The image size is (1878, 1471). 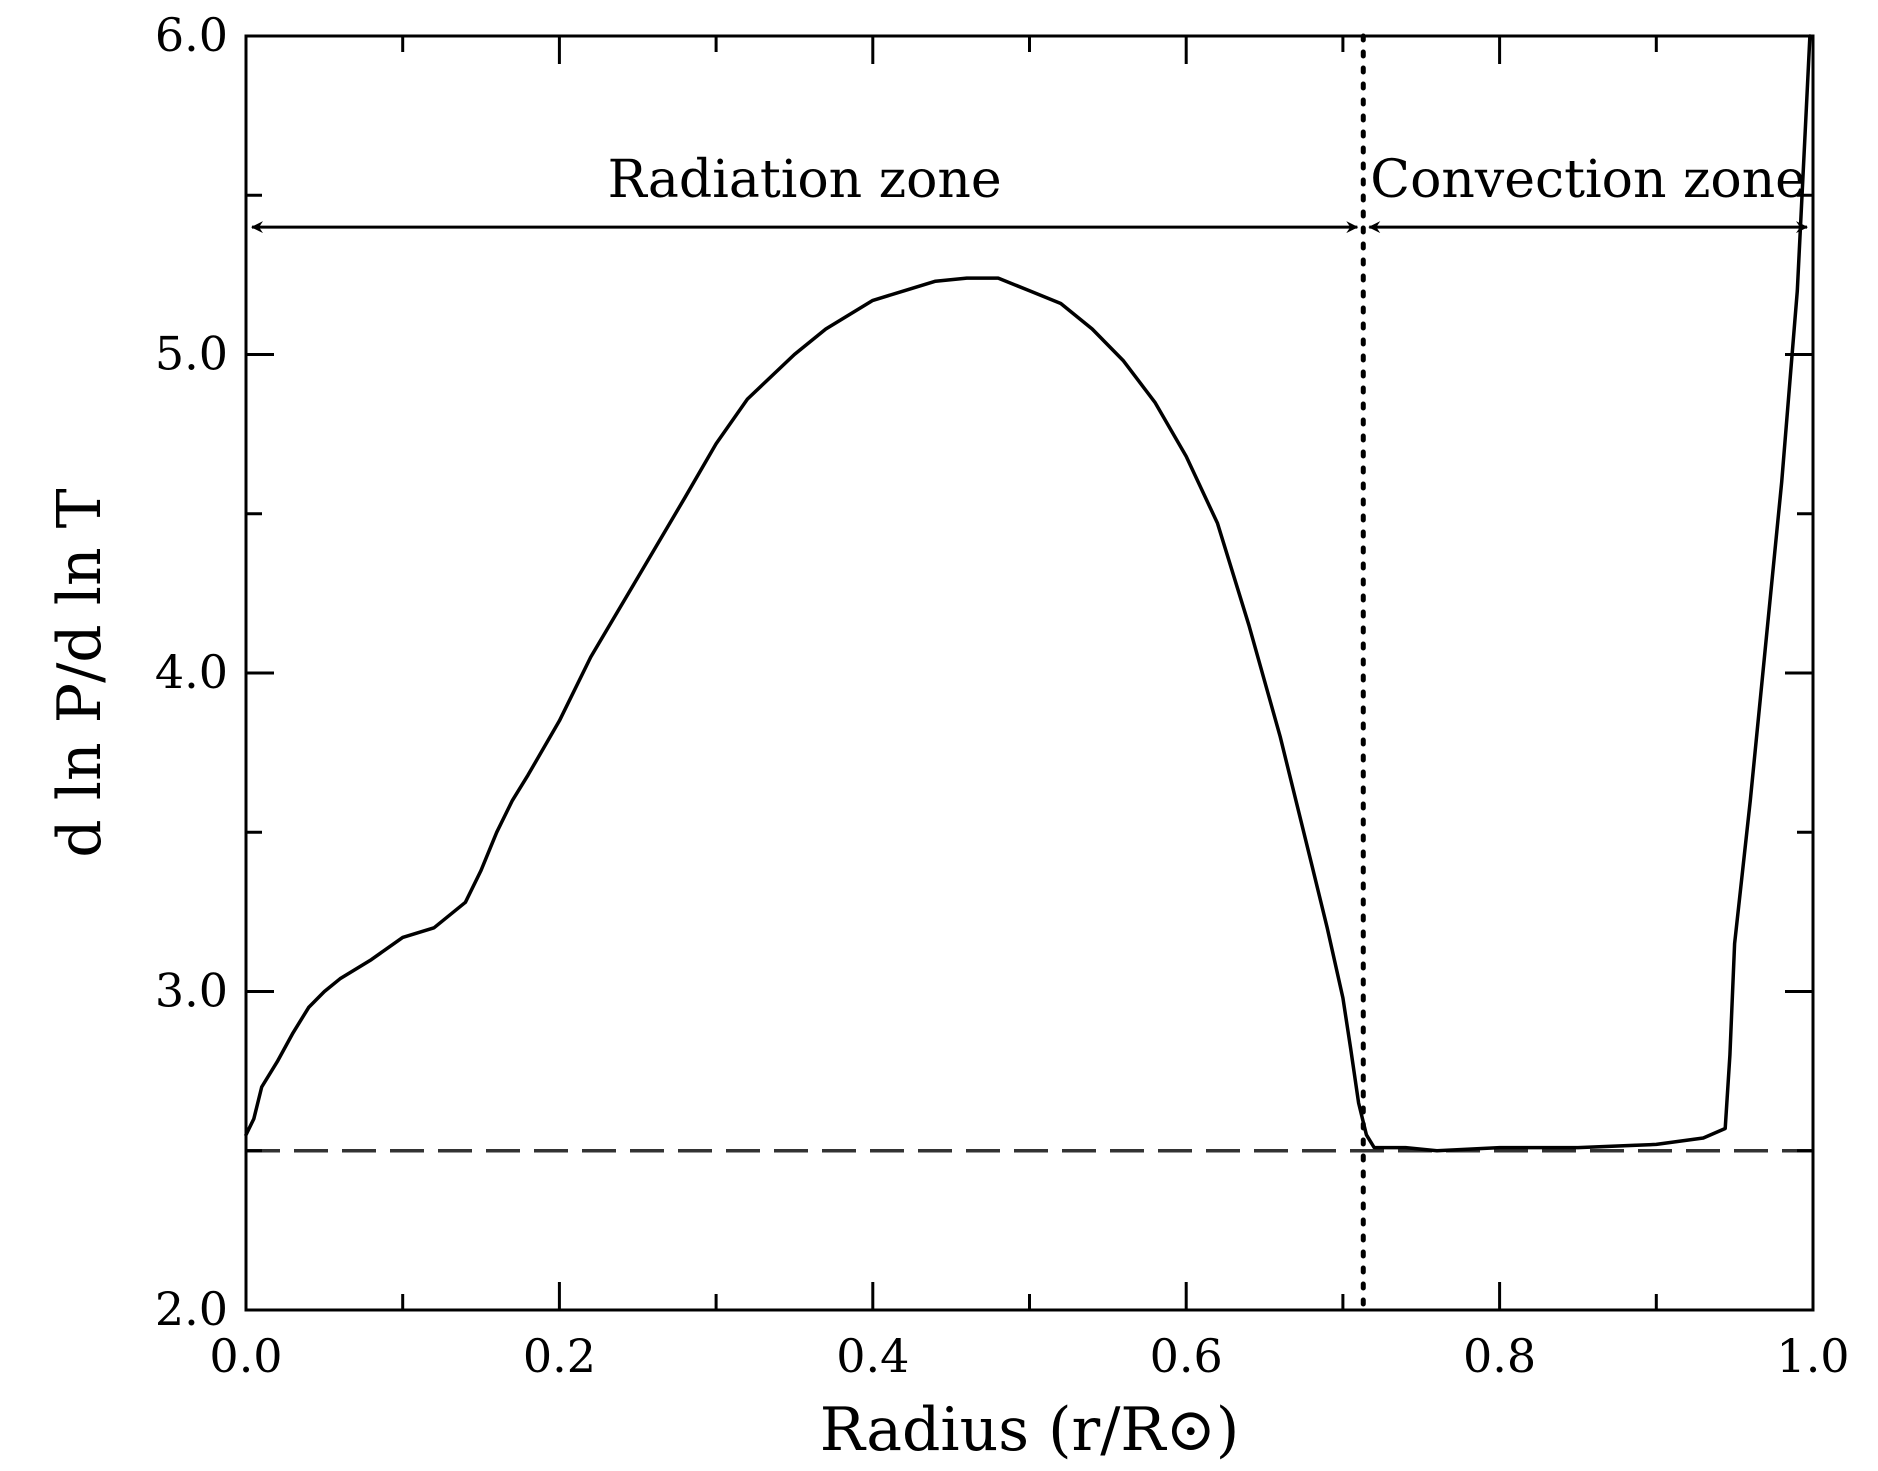 I want to click on x-tick-label: 0.2, so click(x=559, y=1356).